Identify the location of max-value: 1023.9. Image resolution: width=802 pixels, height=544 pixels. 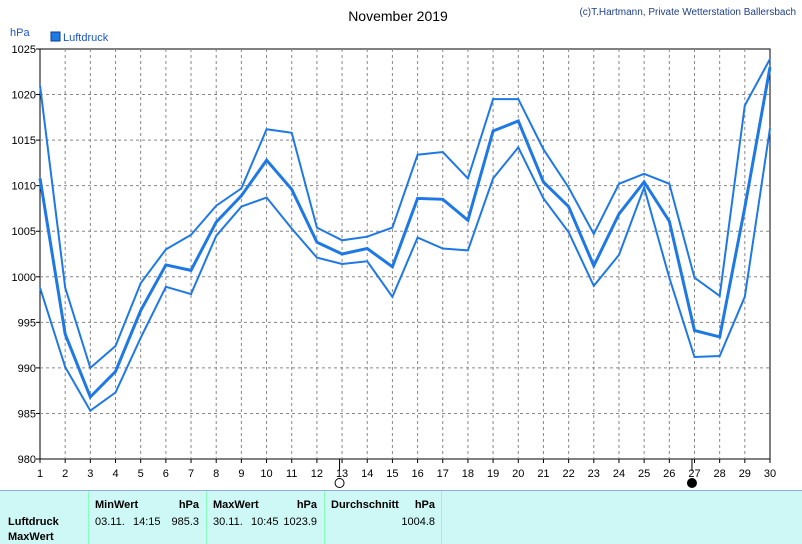
(300, 522).